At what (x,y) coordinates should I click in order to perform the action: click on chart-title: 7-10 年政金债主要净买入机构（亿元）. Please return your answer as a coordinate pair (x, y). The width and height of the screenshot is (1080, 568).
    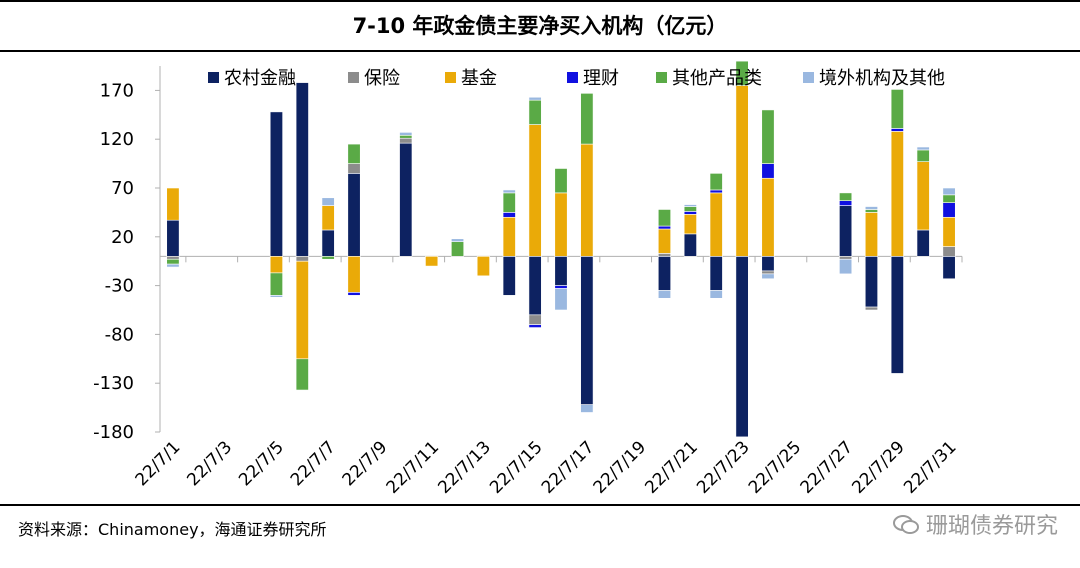
    Looking at the image, I should click on (540, 26).